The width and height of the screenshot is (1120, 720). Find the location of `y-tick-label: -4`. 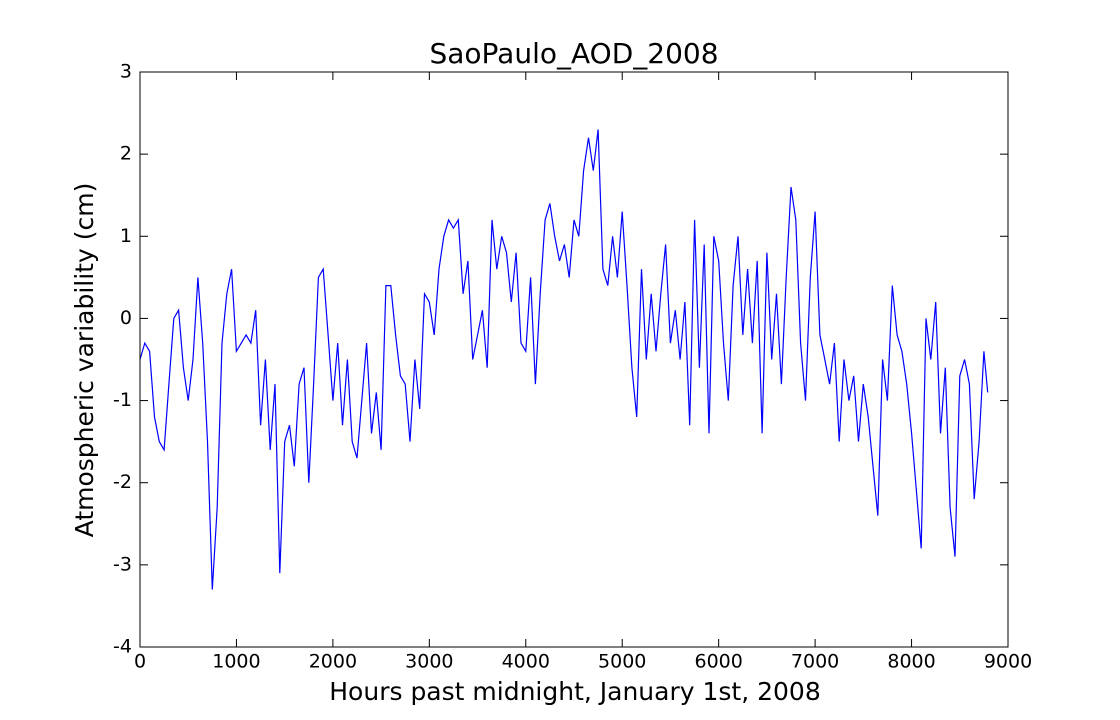

y-tick-label: -4 is located at coordinates (122, 647).